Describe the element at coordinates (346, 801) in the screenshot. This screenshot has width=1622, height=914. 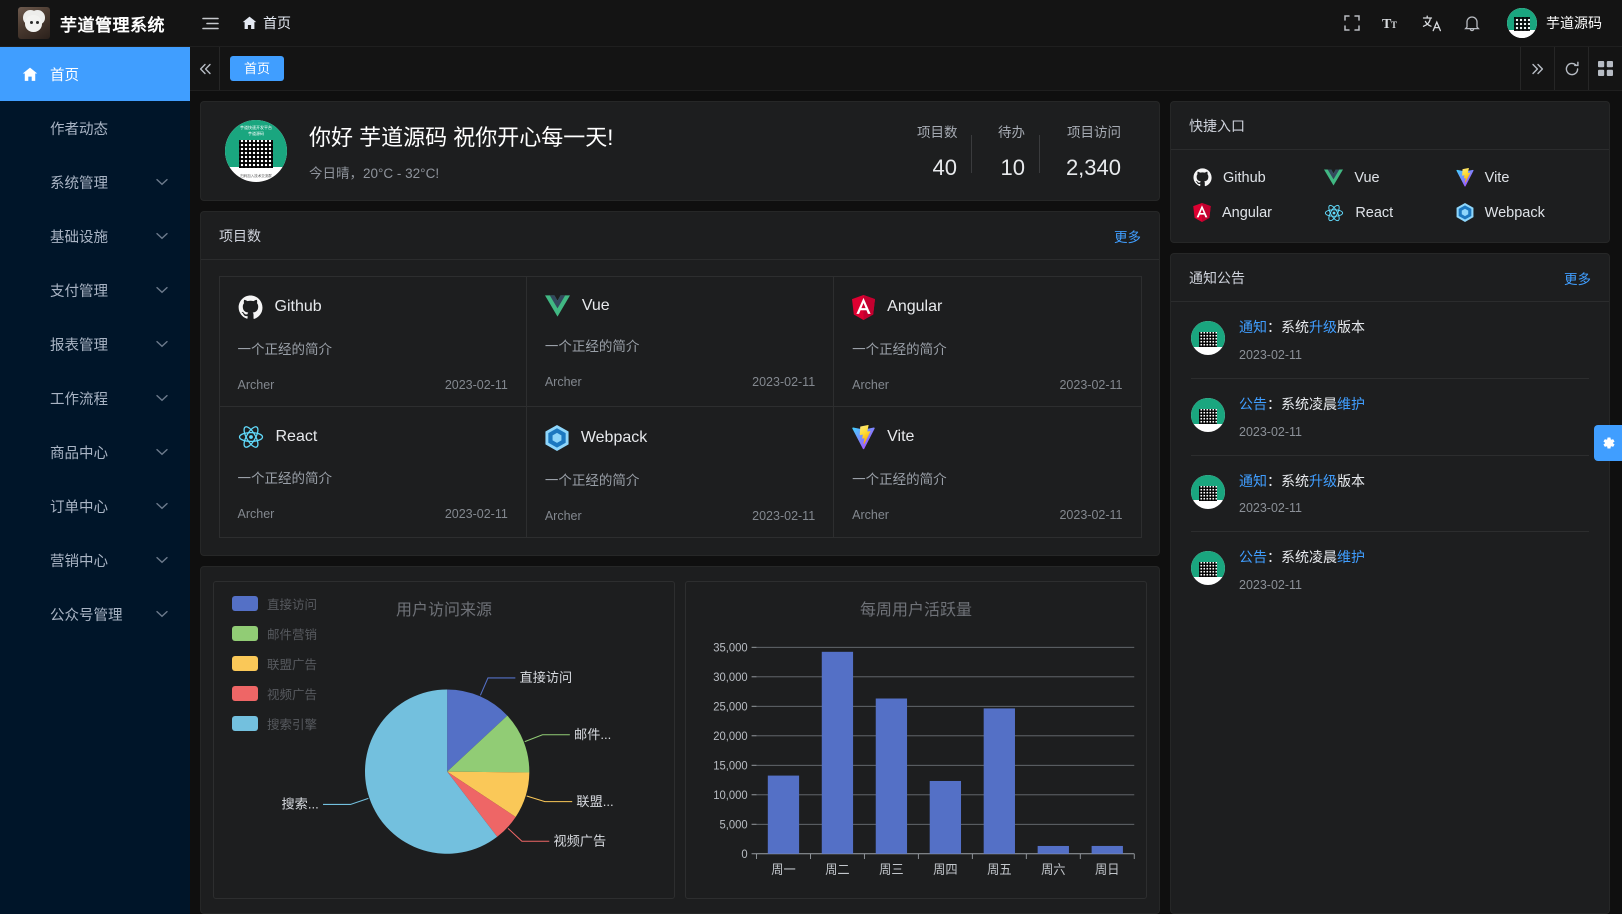
I see `pie-leader-line` at that location.